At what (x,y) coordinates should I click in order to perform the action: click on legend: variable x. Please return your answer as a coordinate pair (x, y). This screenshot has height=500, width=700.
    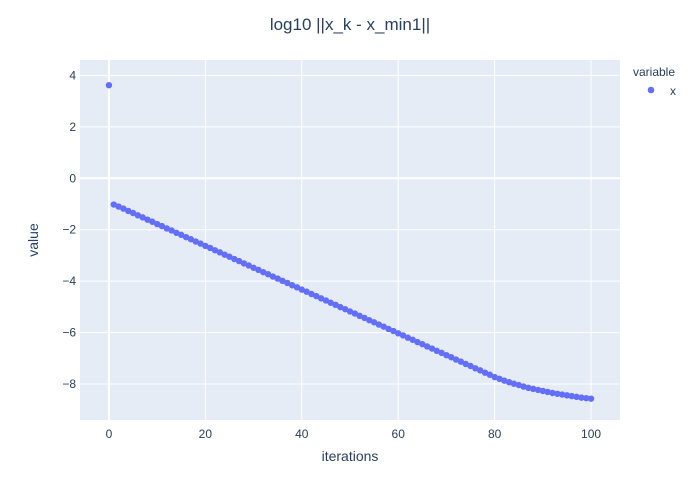
    Looking at the image, I should click on (654, 81).